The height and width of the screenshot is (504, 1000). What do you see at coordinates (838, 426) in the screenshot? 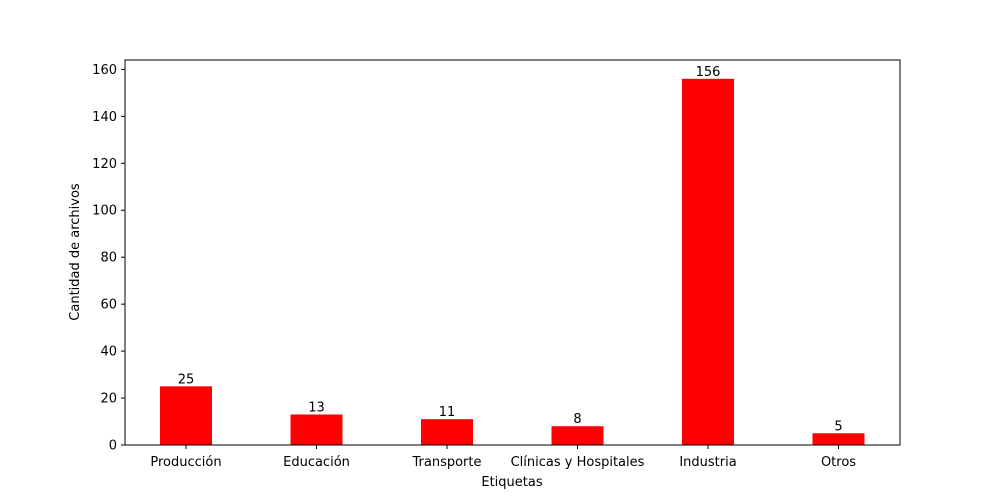
I see `bar-value-label-5: 5` at bounding box center [838, 426].